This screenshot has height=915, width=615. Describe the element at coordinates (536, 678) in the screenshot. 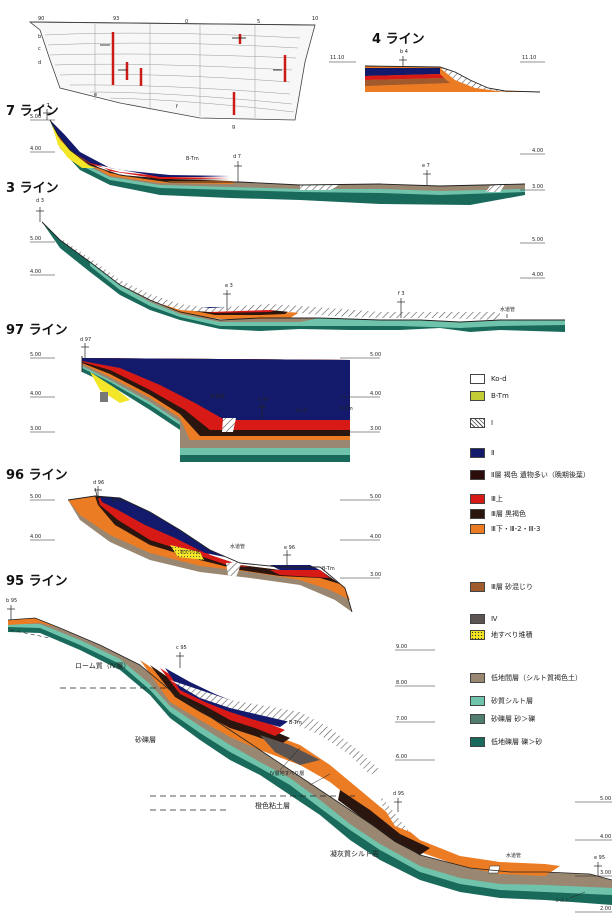

I see `legend-label: 低地間層（シルト質褐色土）` at that location.